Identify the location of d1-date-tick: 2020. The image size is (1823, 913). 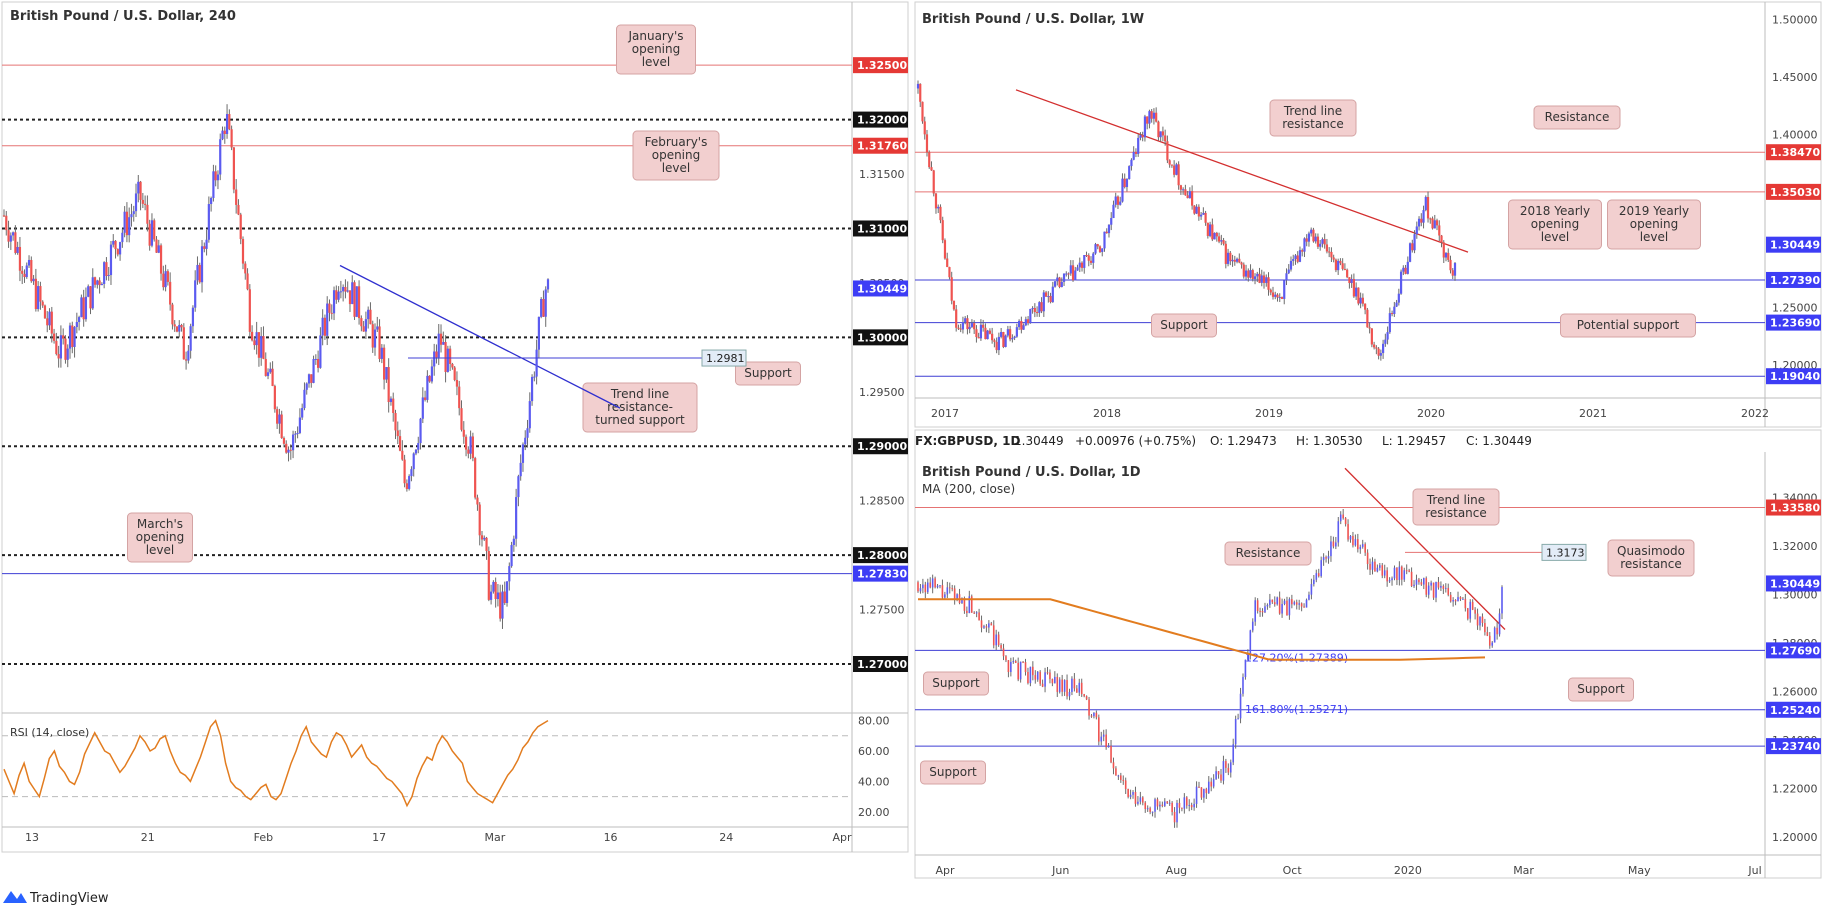
(1408, 870).